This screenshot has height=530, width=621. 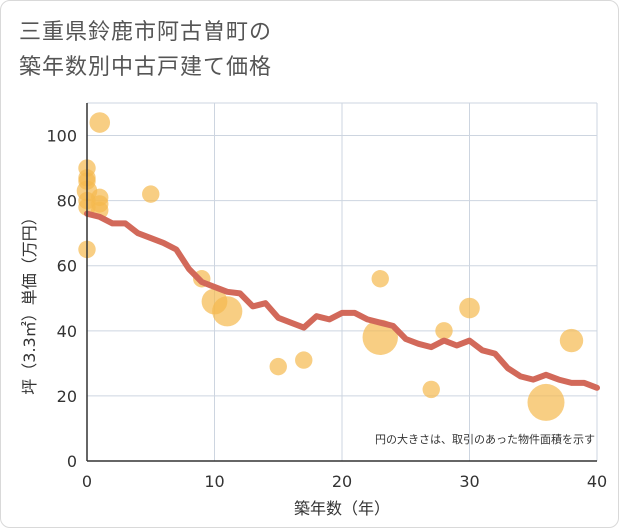 I want to click on x-tick-label-10: 10, so click(x=214, y=481).